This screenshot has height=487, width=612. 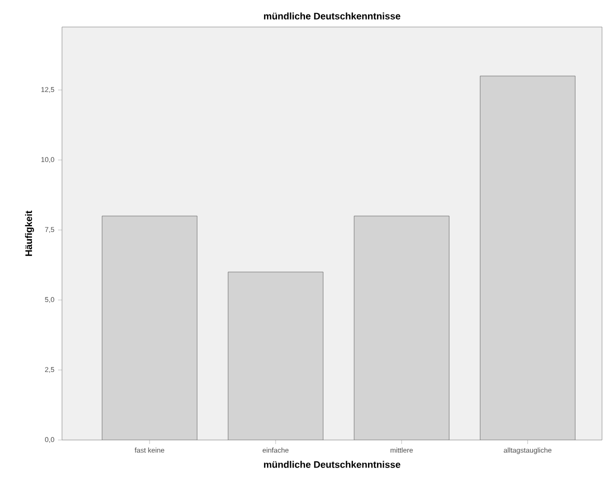 I want to click on chart-title: mündliche Deutschkenntnisse, so click(x=332, y=16).